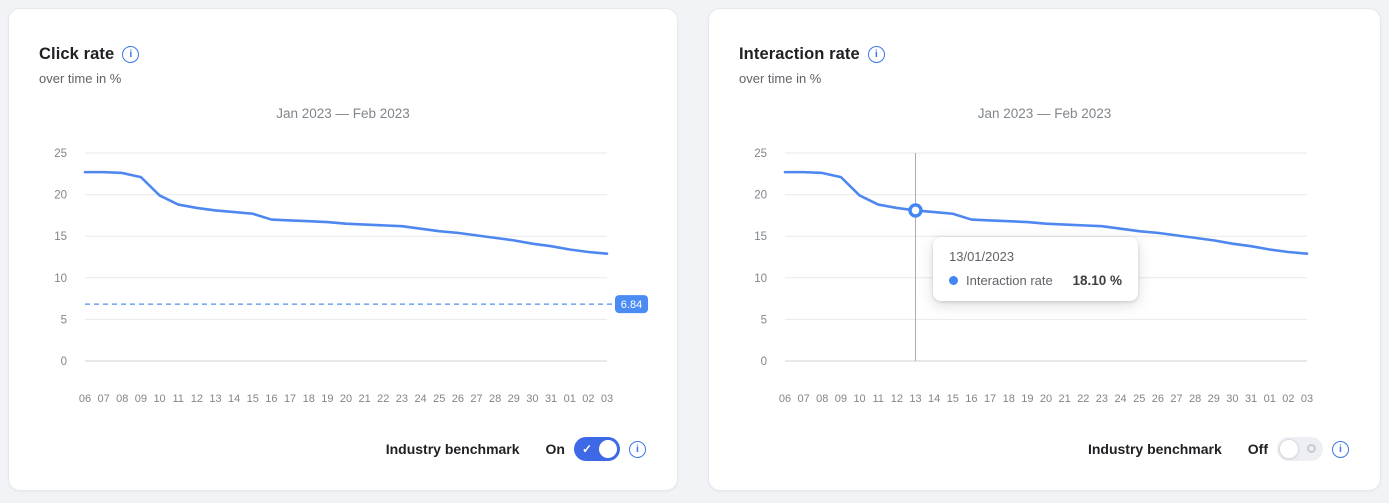  I want to click on toggle-off-ring-icon, so click(1311, 448).